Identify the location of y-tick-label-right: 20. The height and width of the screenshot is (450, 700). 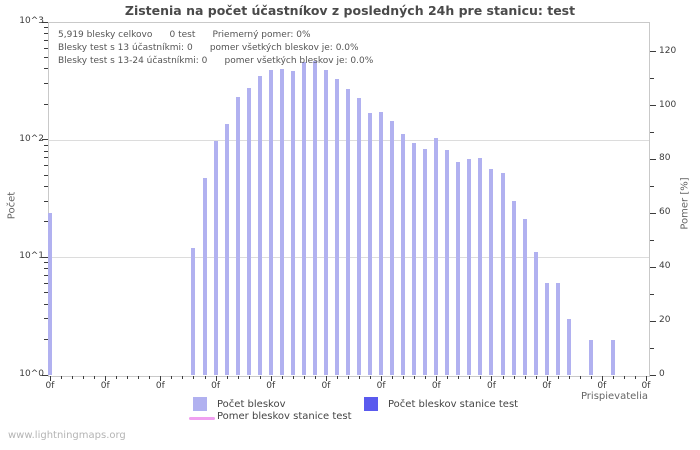
(665, 320).